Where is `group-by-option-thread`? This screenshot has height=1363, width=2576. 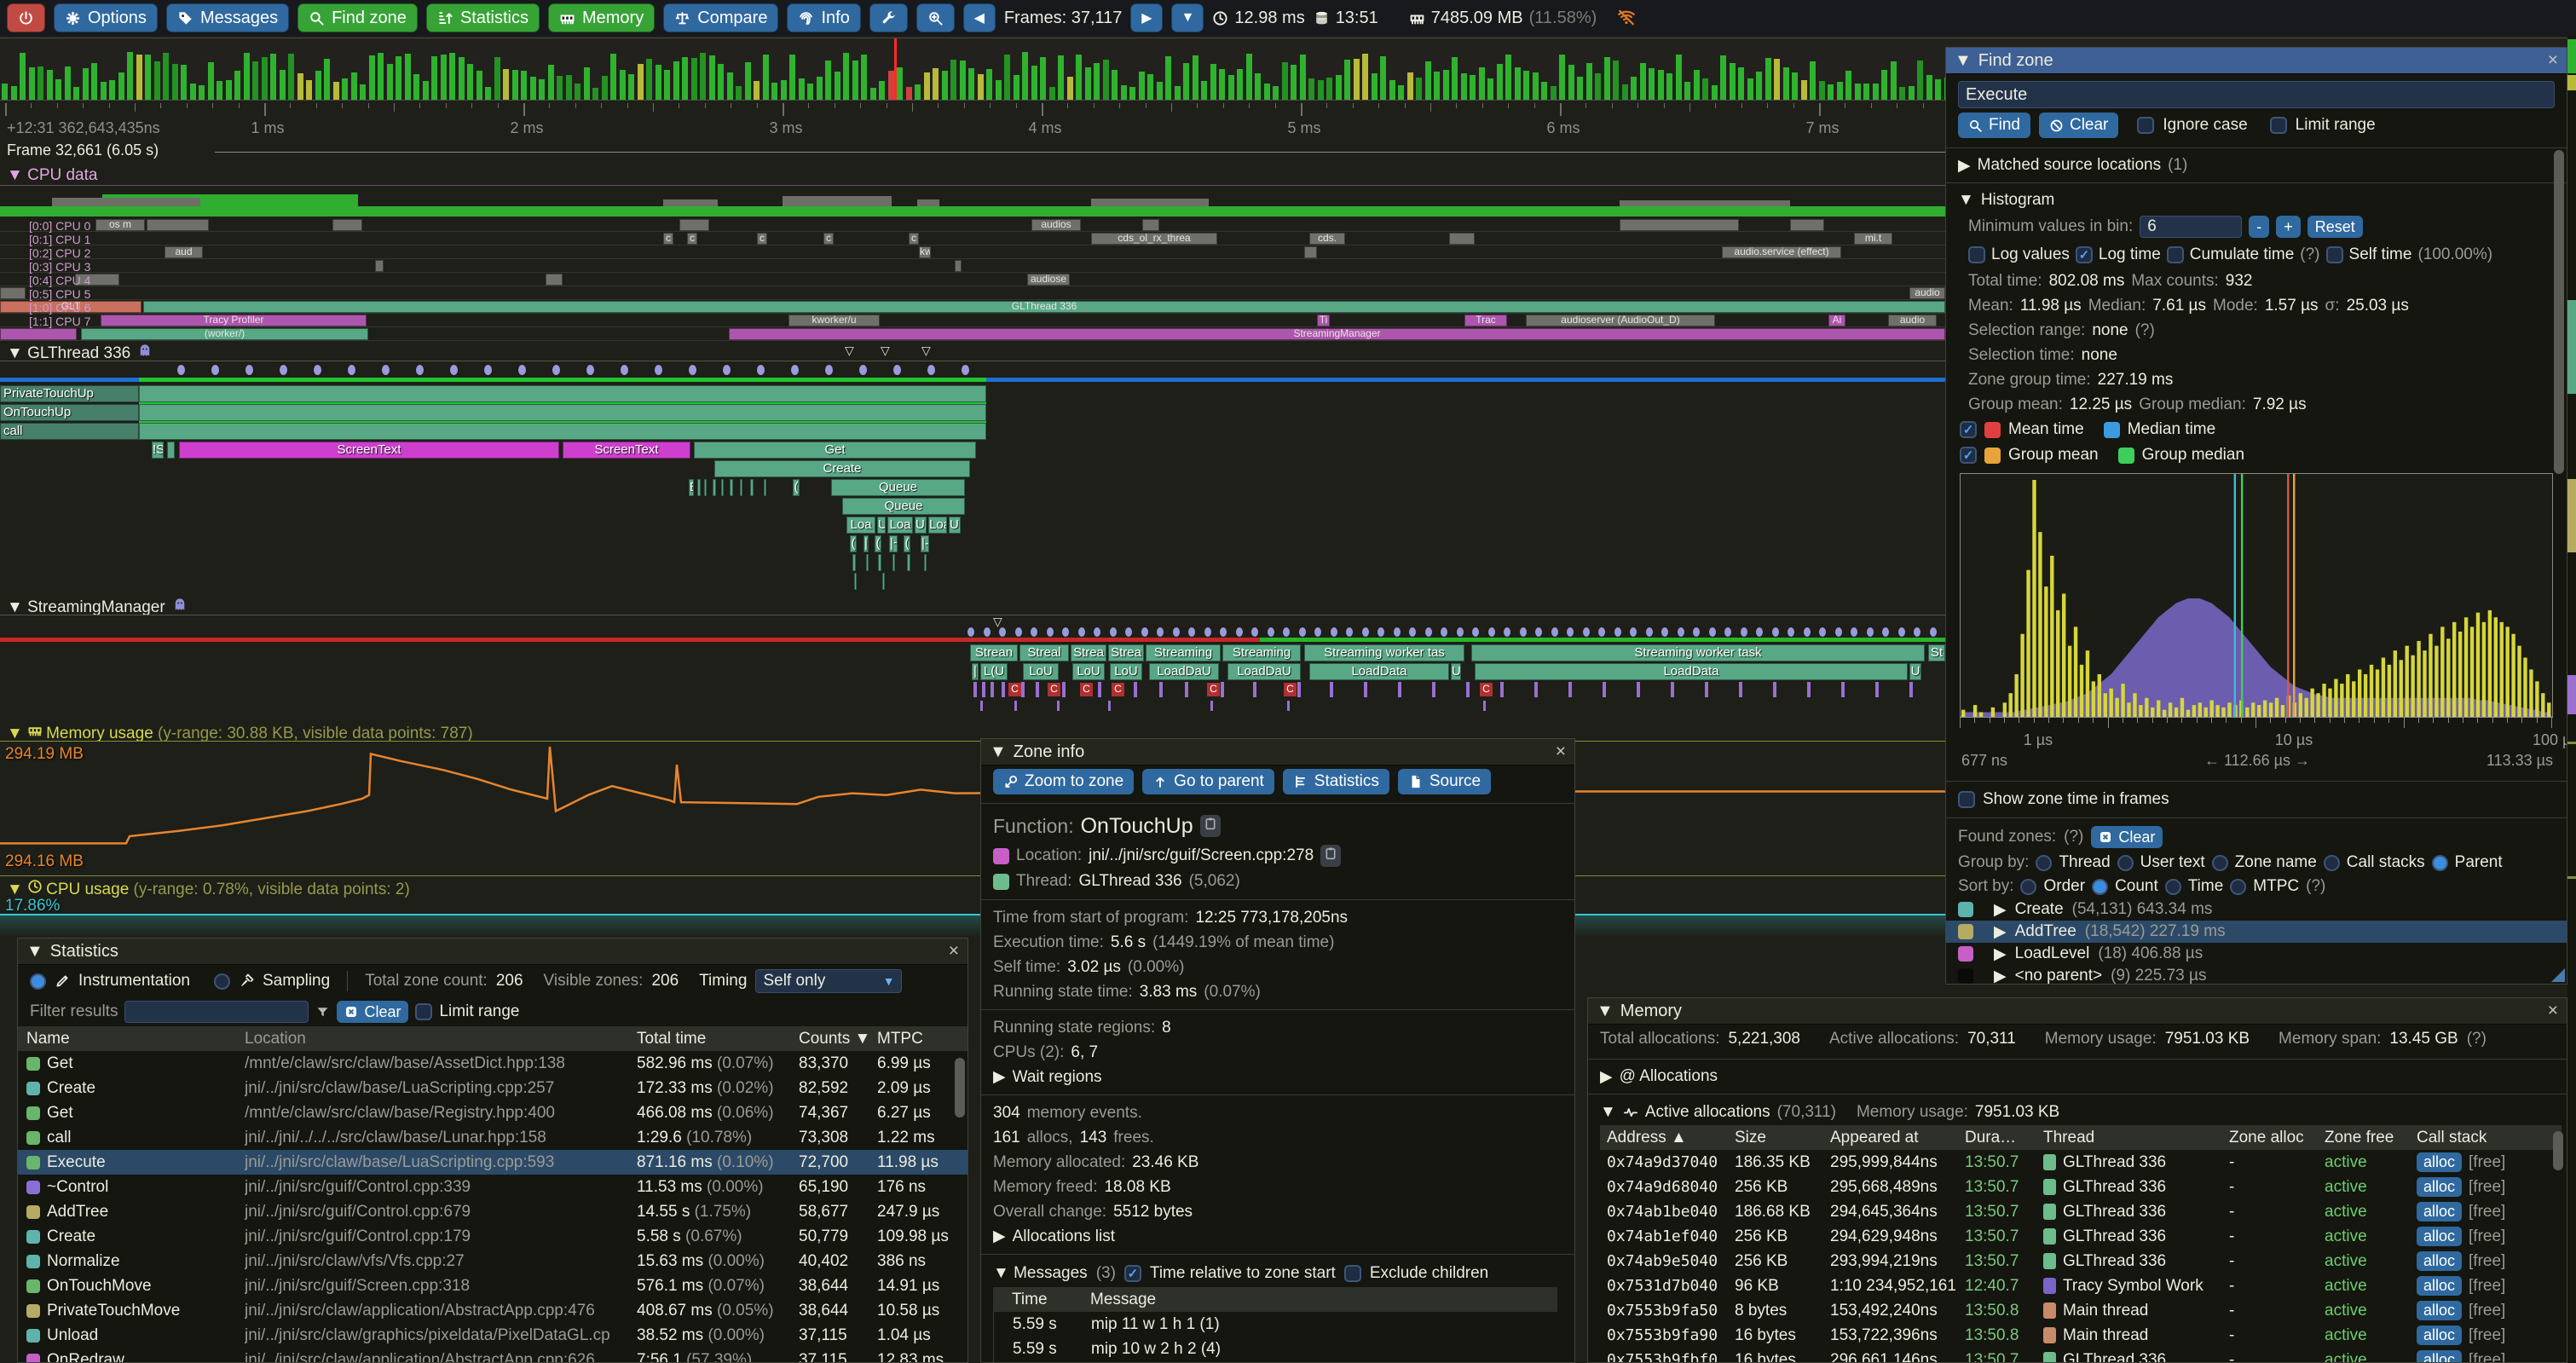
group-by-option-thread is located at coordinates (2044, 862).